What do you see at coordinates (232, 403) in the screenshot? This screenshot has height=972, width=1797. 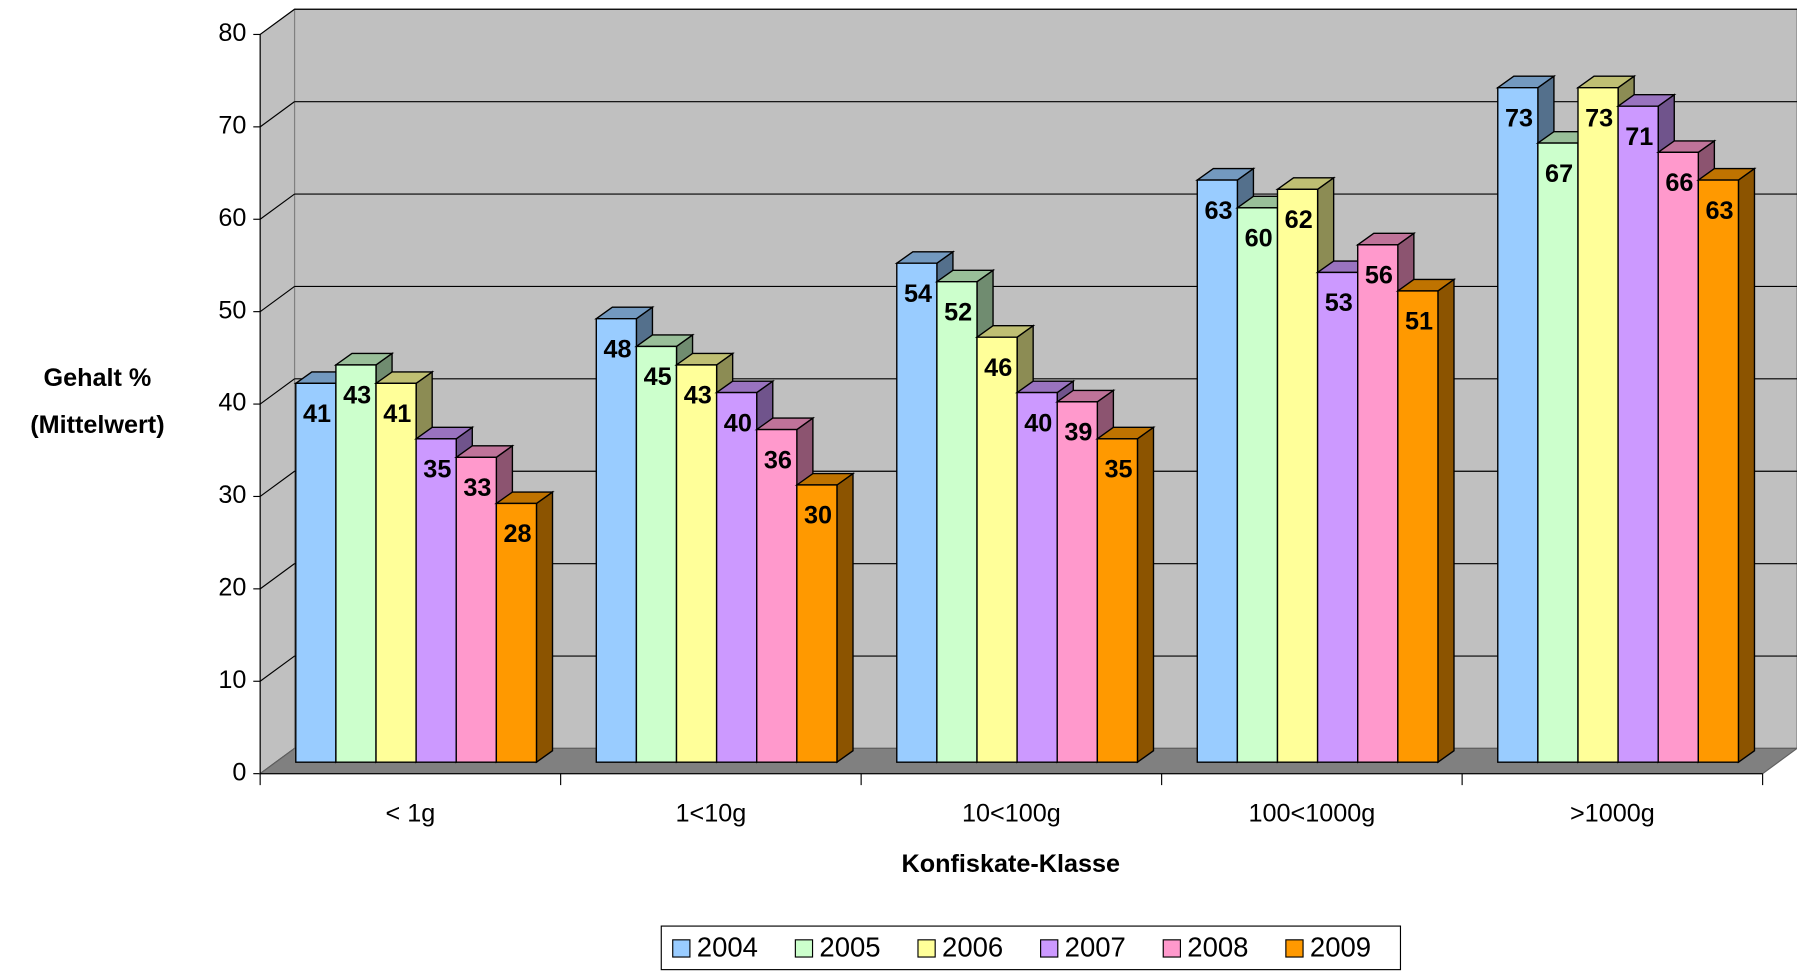 I see `y-tick-label: 40` at bounding box center [232, 403].